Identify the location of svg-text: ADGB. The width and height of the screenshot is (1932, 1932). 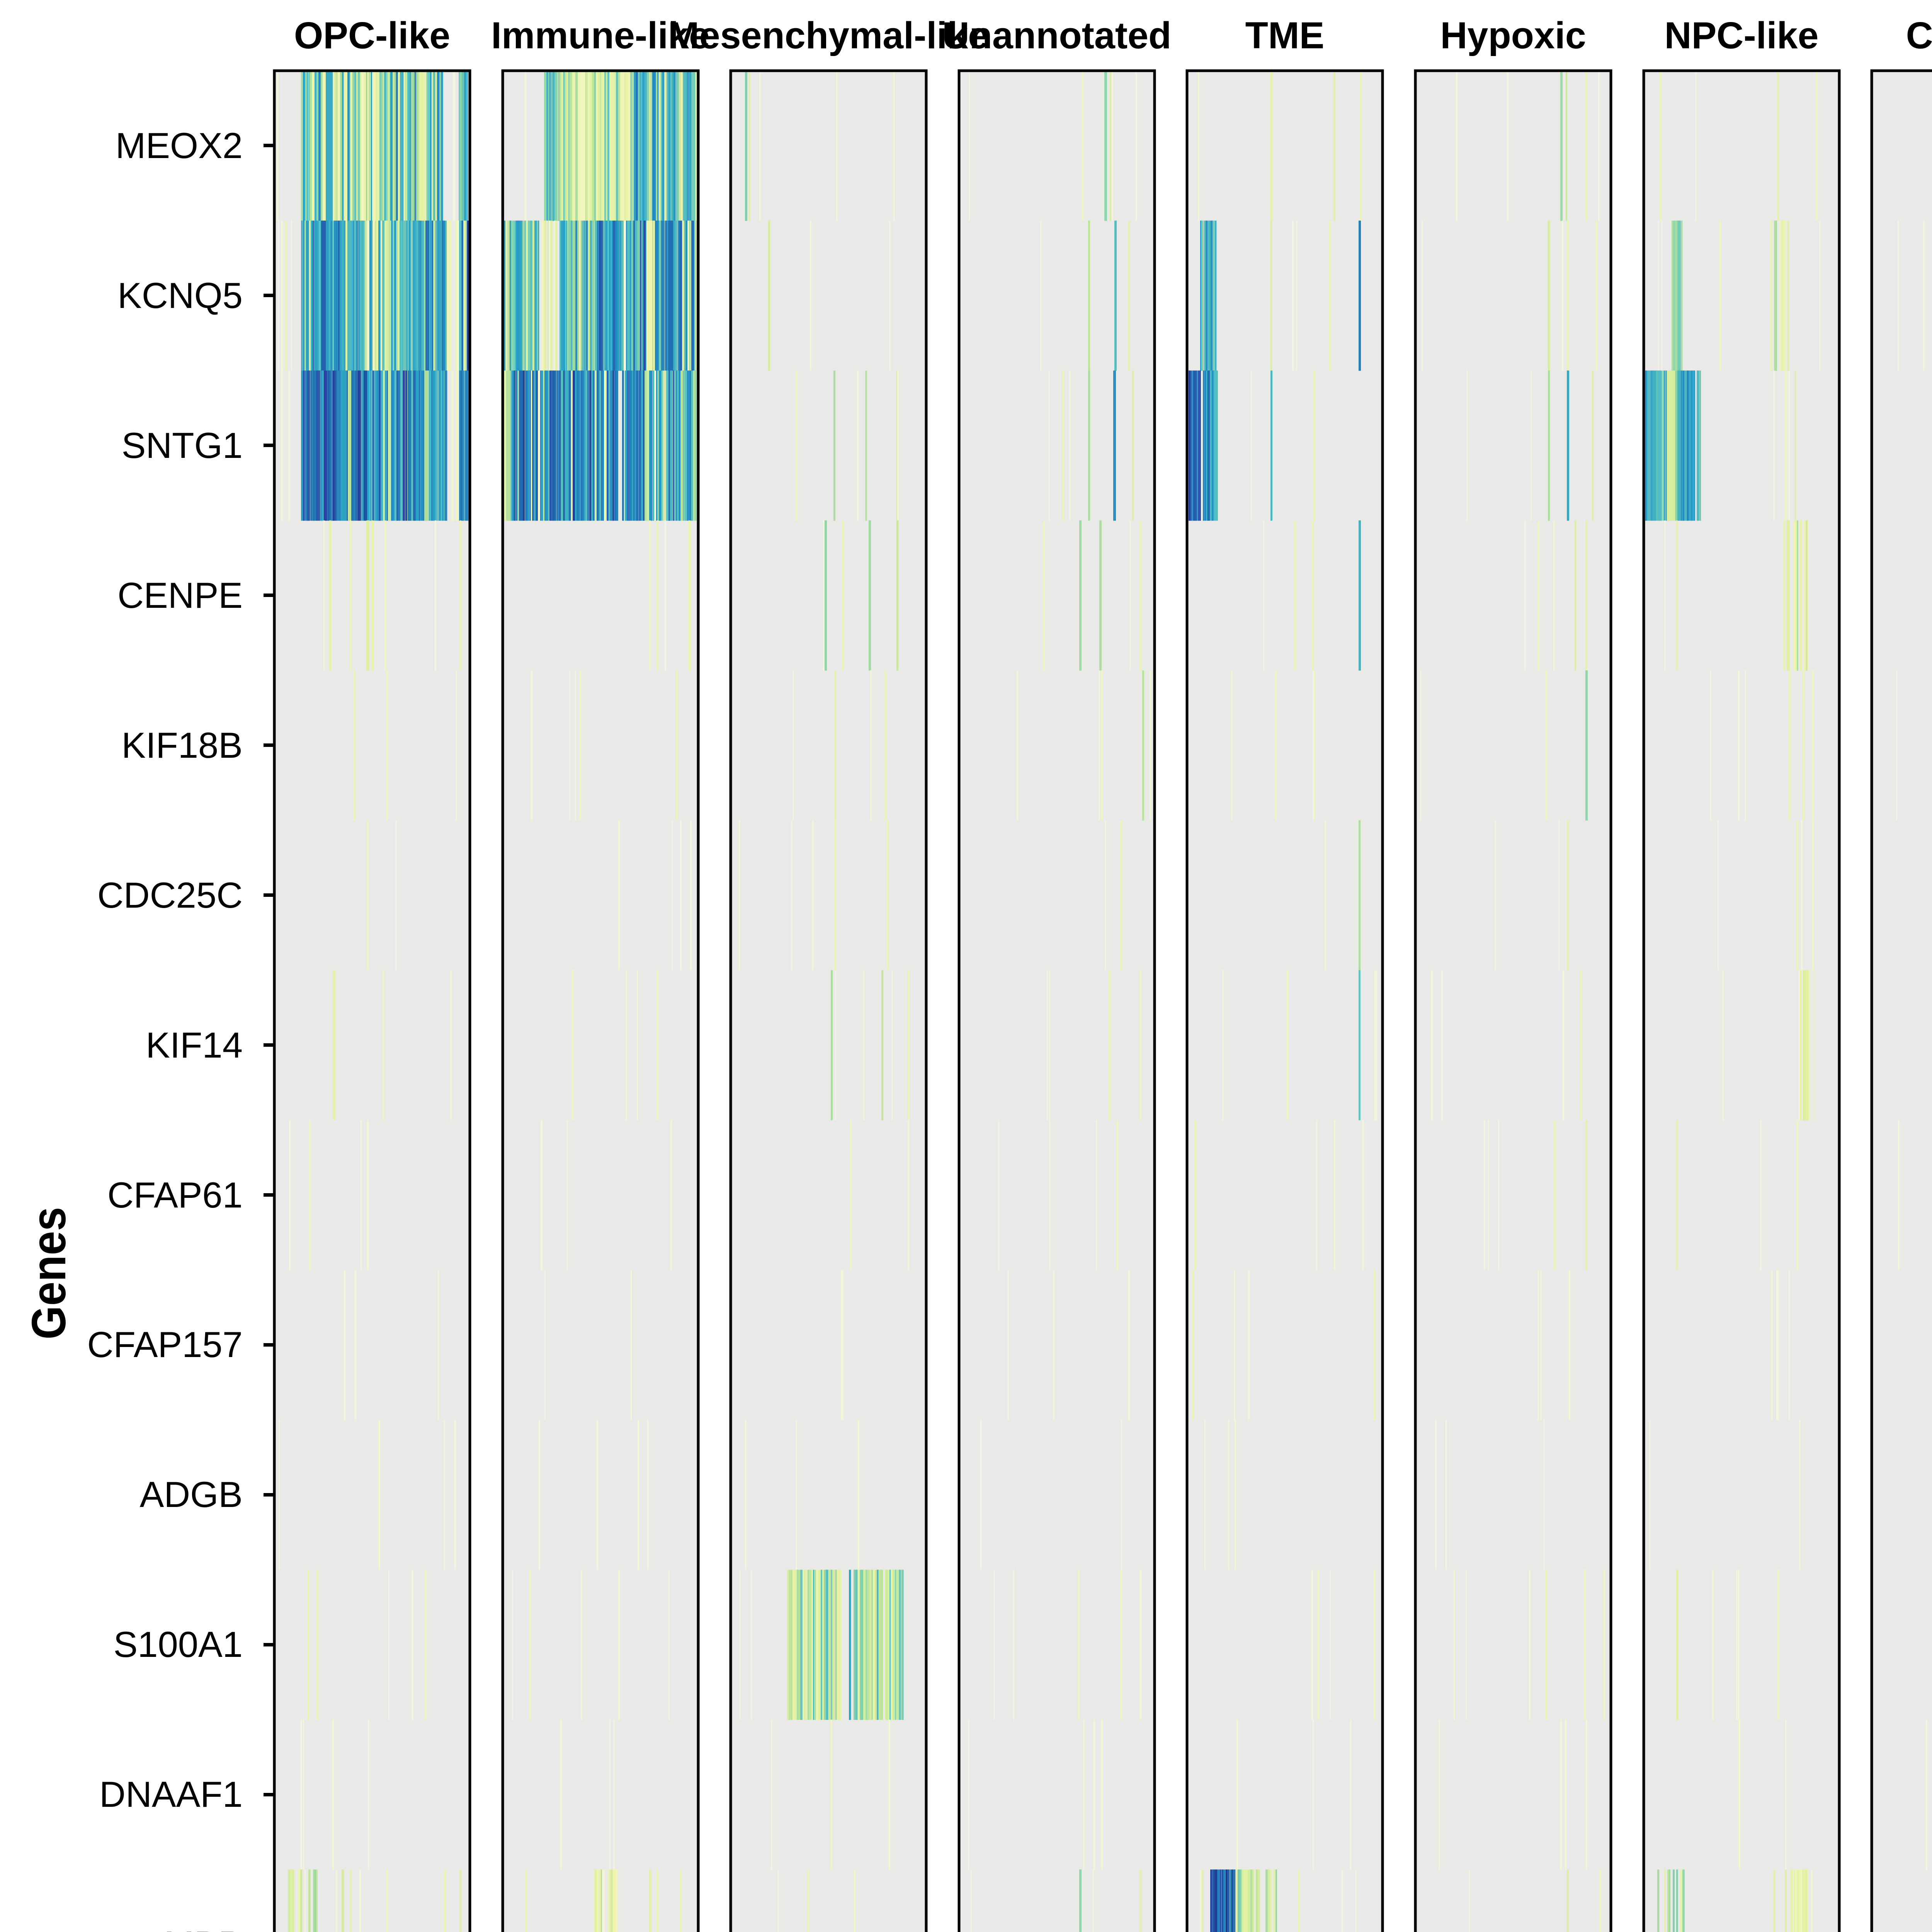
(192, 1495).